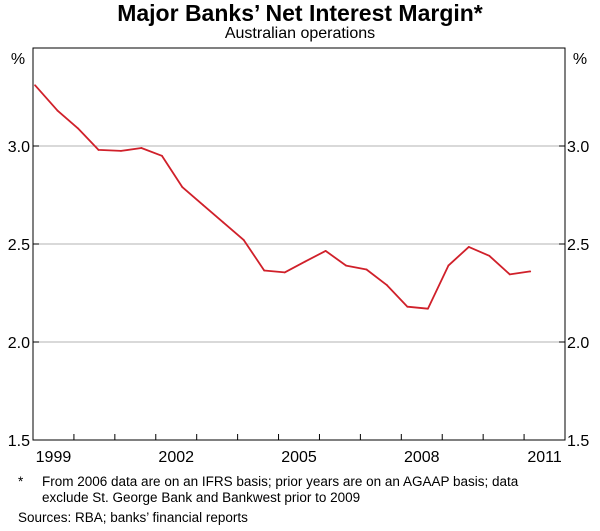 The width and height of the screenshot is (600, 531). I want to click on x-tick-label: 2008, so click(422, 457).